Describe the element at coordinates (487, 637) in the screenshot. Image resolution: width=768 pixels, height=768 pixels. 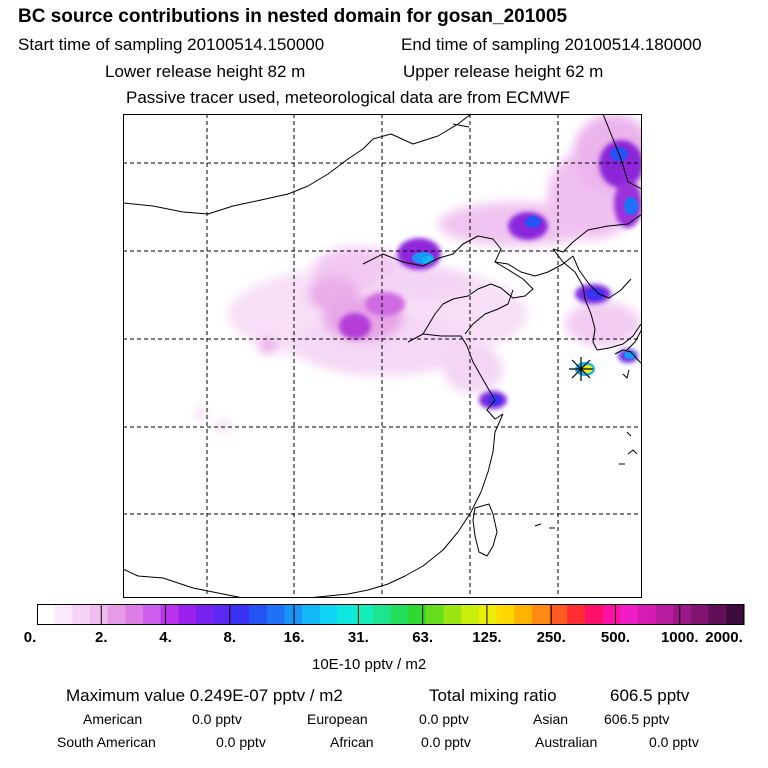
I see `colorbar-tick-label: 125.` at that location.